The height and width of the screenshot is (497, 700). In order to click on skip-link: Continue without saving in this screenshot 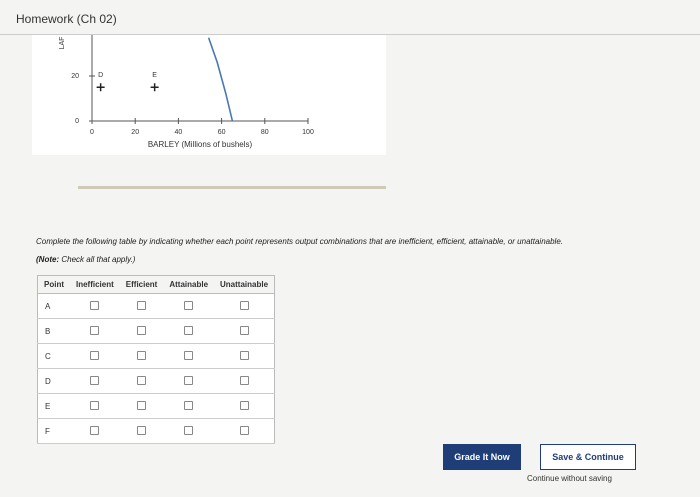, I will do `click(569, 478)`.